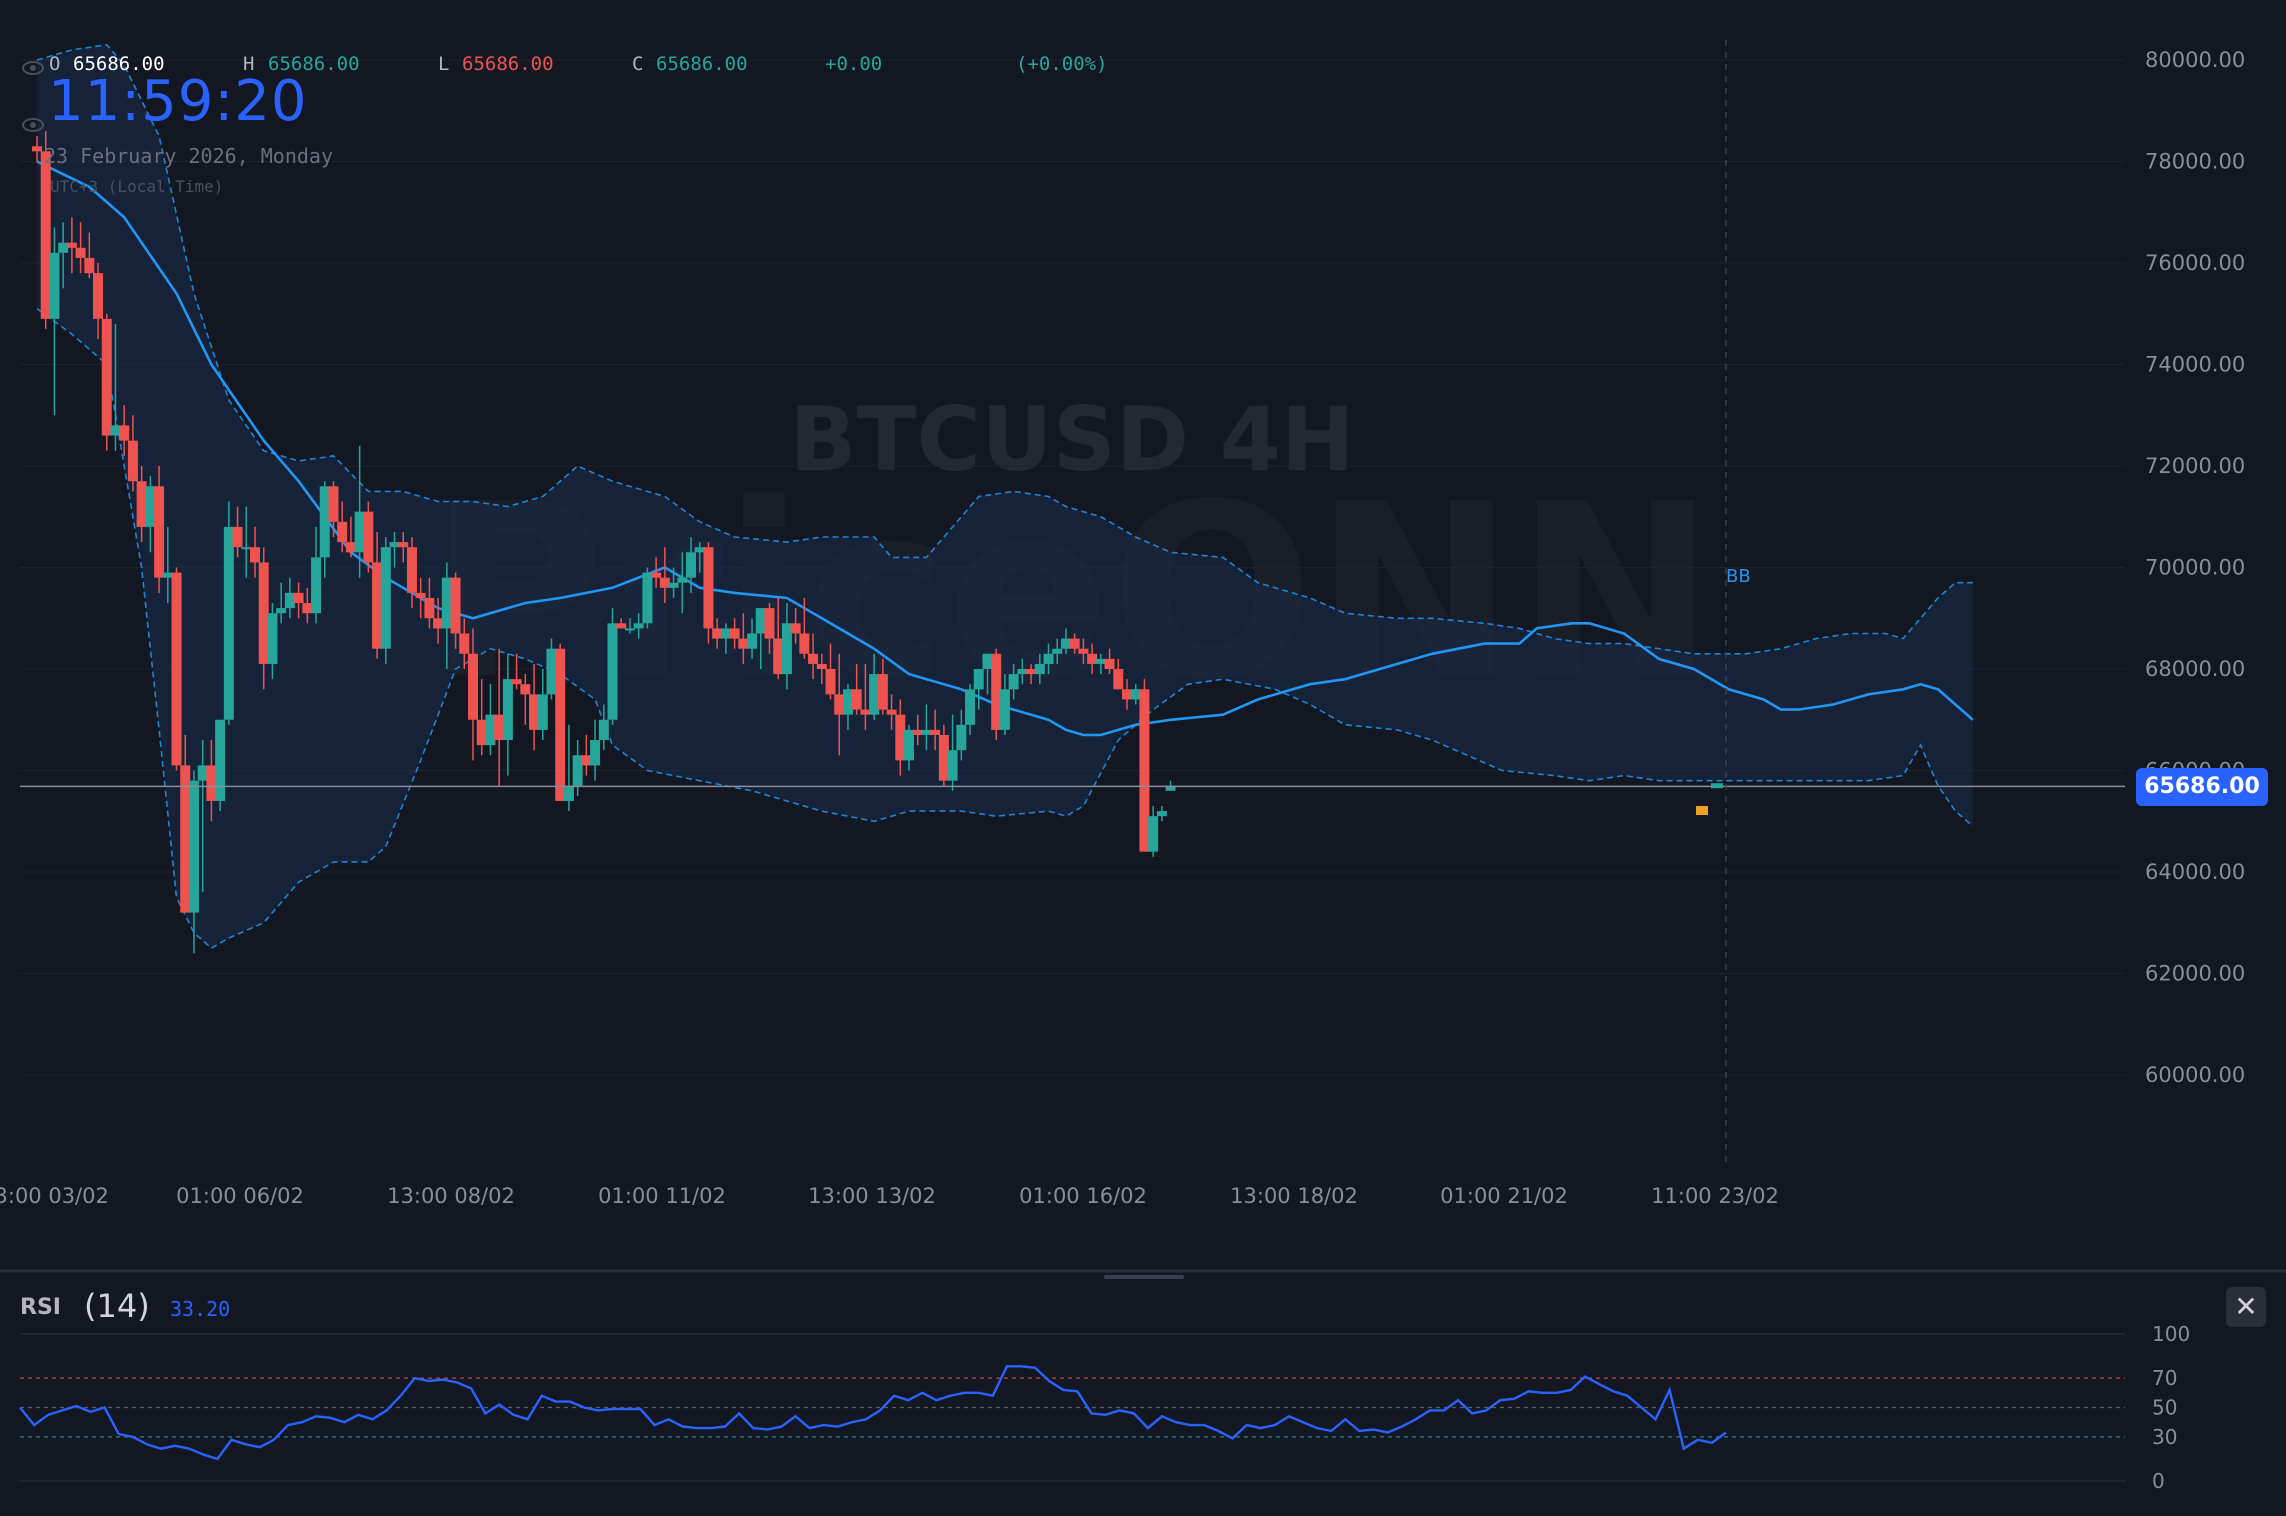 The height and width of the screenshot is (1516, 2286). What do you see at coordinates (54, 64) in the screenshot?
I see `open-label: O` at bounding box center [54, 64].